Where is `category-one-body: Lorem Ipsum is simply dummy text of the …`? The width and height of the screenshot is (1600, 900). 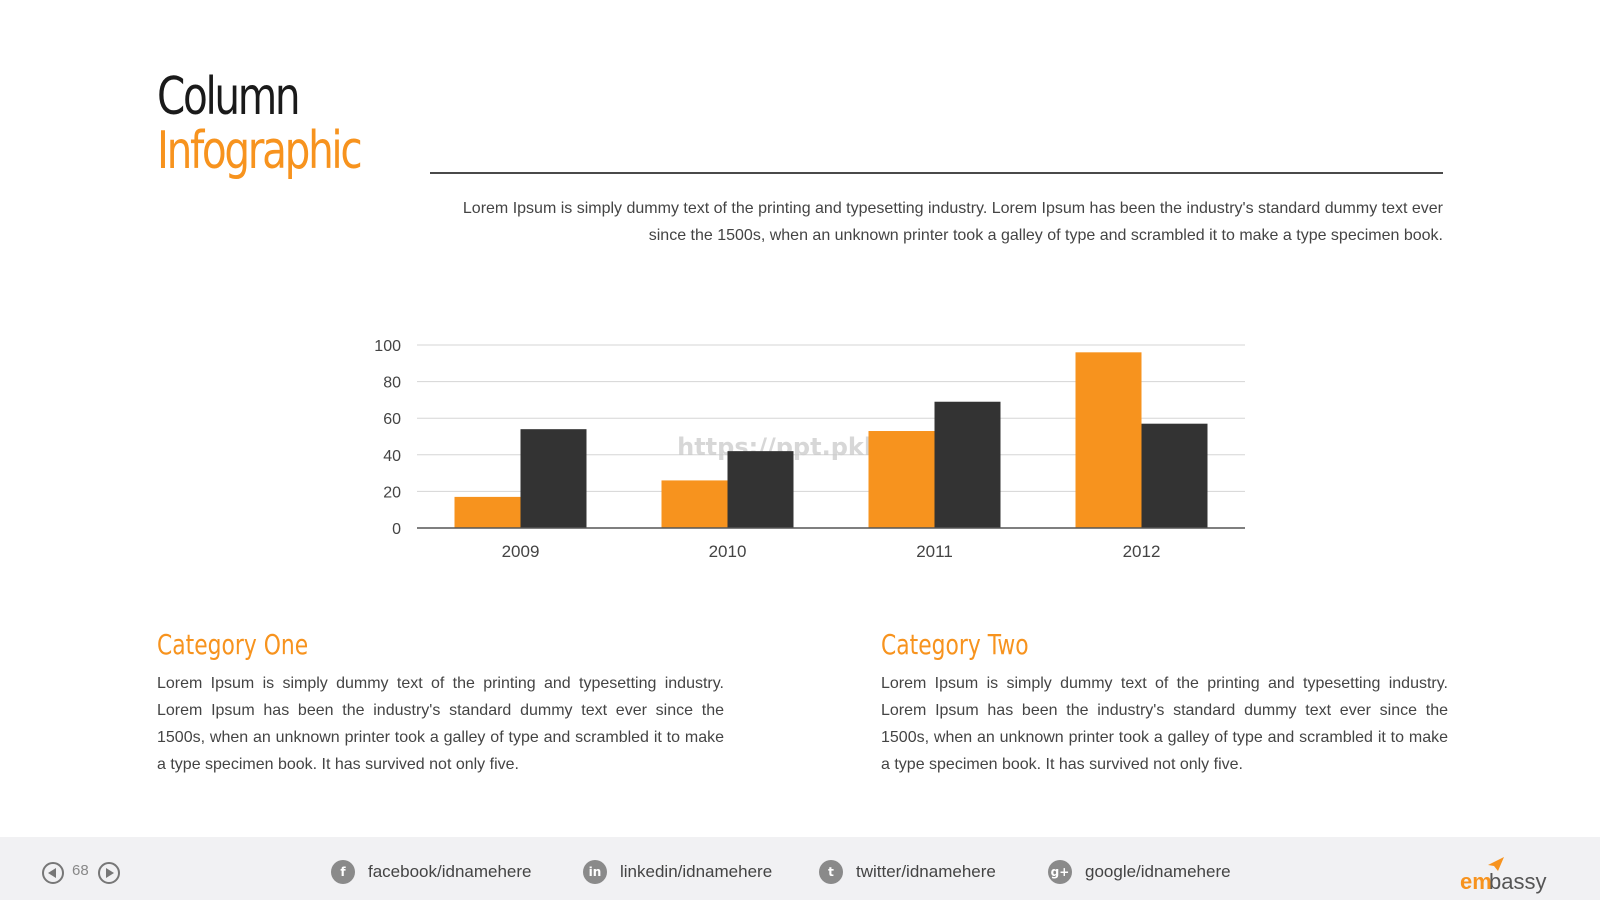
category-one-body: Lorem Ipsum is simply dummy text of the … is located at coordinates (440, 724).